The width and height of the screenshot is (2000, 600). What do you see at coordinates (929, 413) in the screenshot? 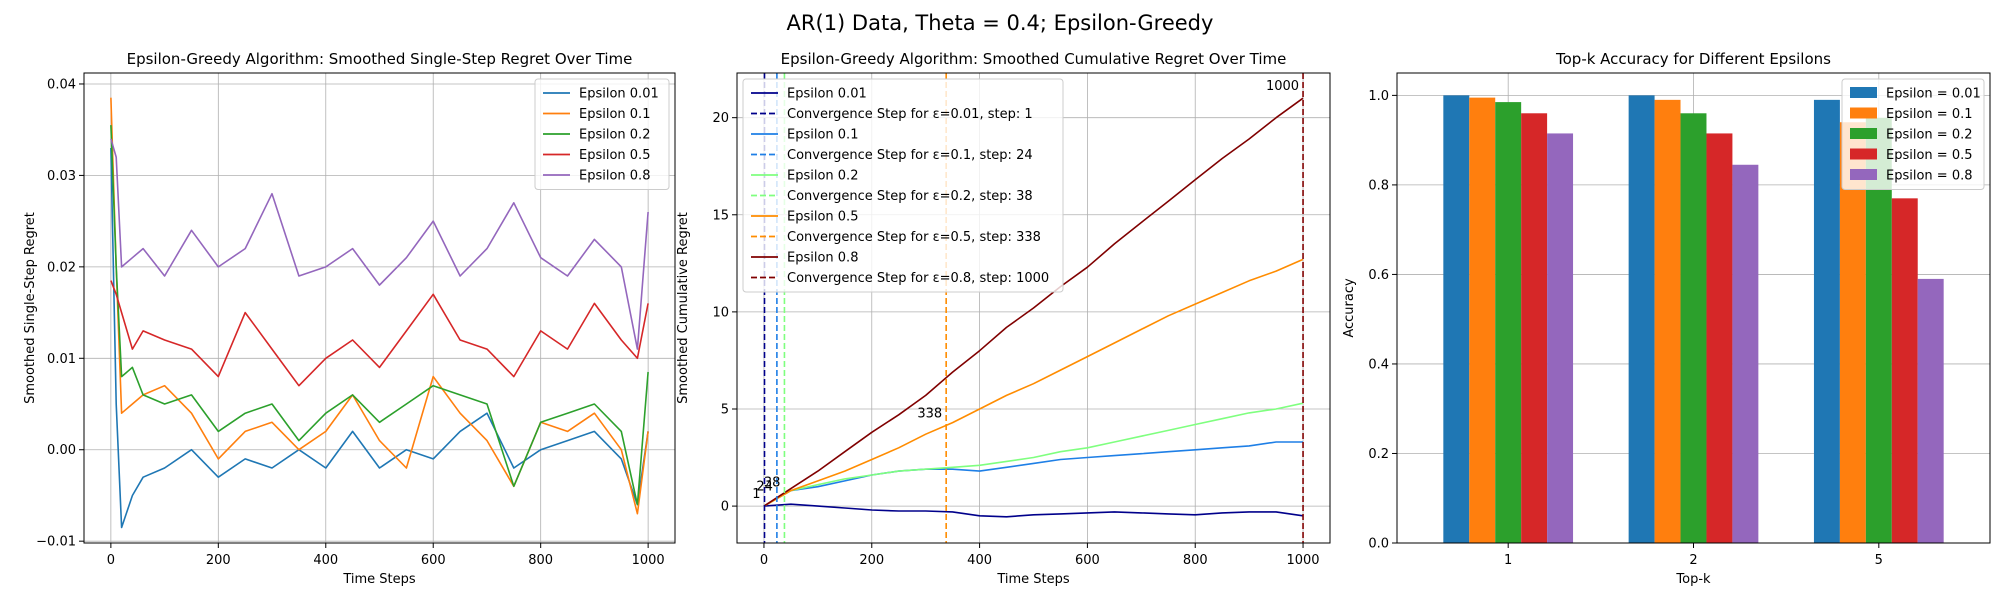
I see `convergence-step-label: 338` at bounding box center [929, 413].